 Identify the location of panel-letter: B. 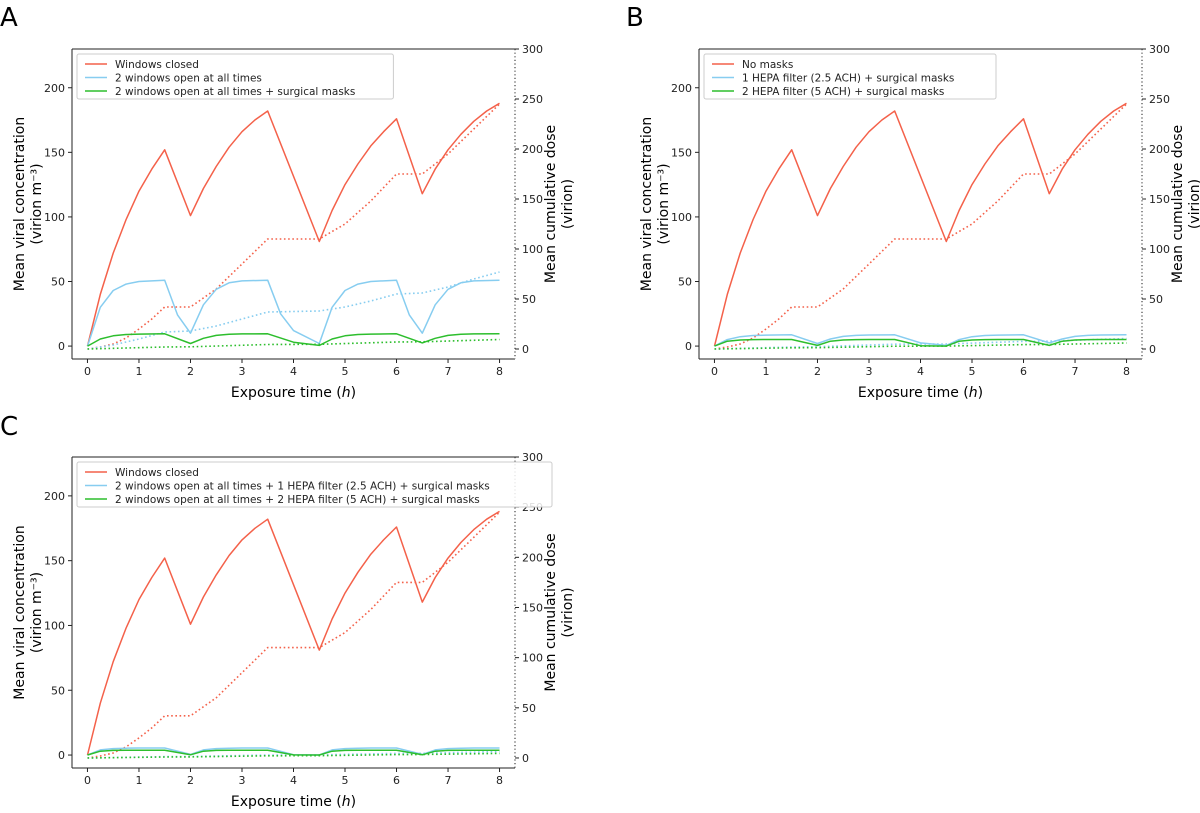
(635, 18).